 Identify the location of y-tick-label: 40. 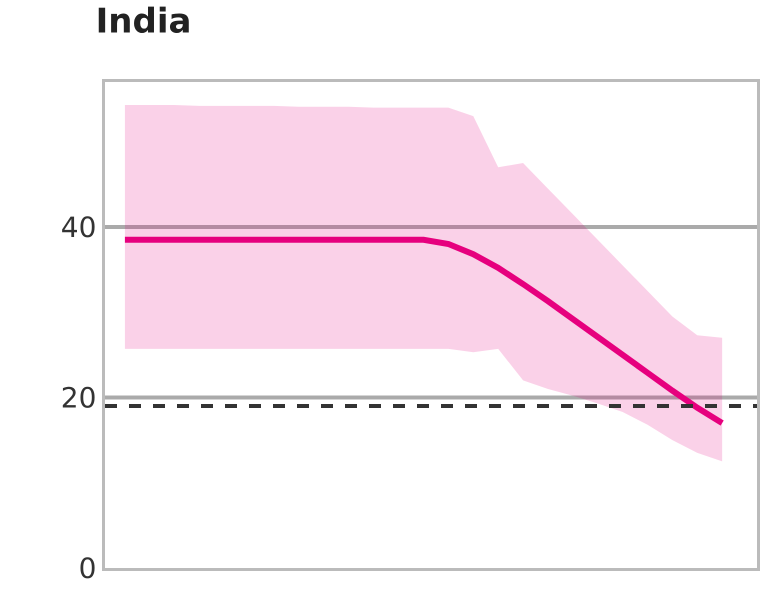
(78, 227).